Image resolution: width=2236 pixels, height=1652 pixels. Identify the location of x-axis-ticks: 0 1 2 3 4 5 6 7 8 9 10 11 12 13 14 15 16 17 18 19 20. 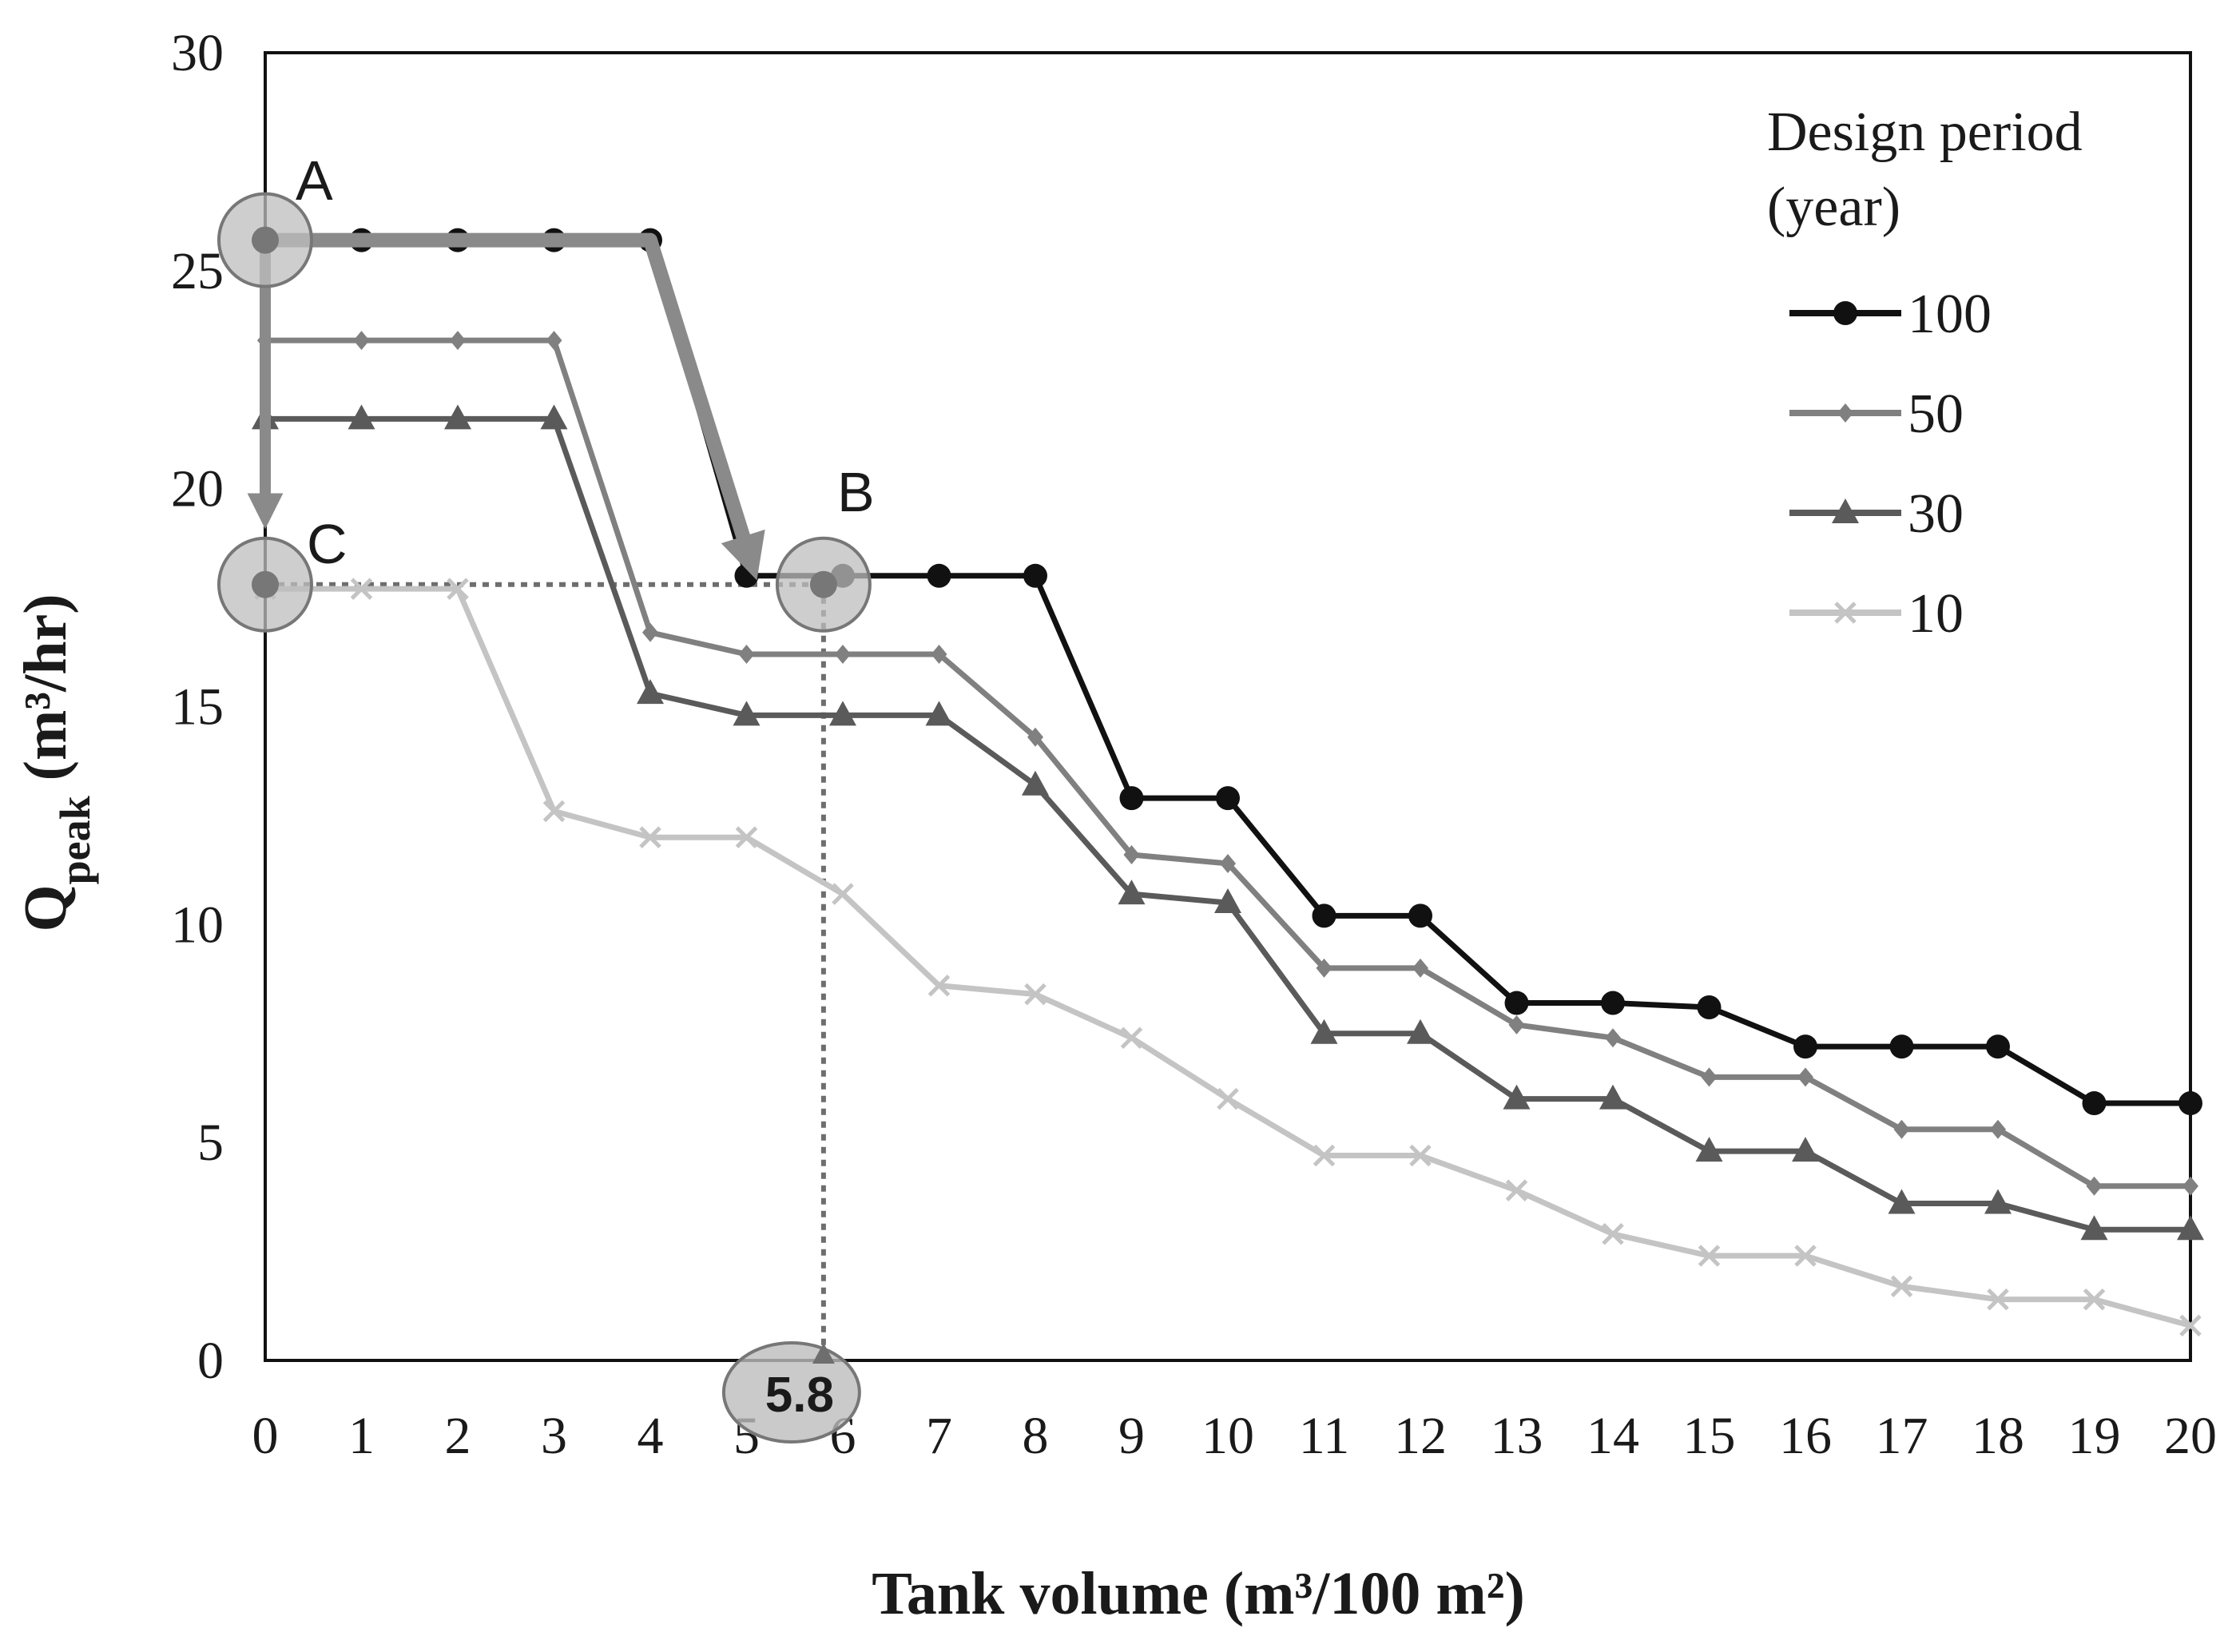
(1235, 1436).